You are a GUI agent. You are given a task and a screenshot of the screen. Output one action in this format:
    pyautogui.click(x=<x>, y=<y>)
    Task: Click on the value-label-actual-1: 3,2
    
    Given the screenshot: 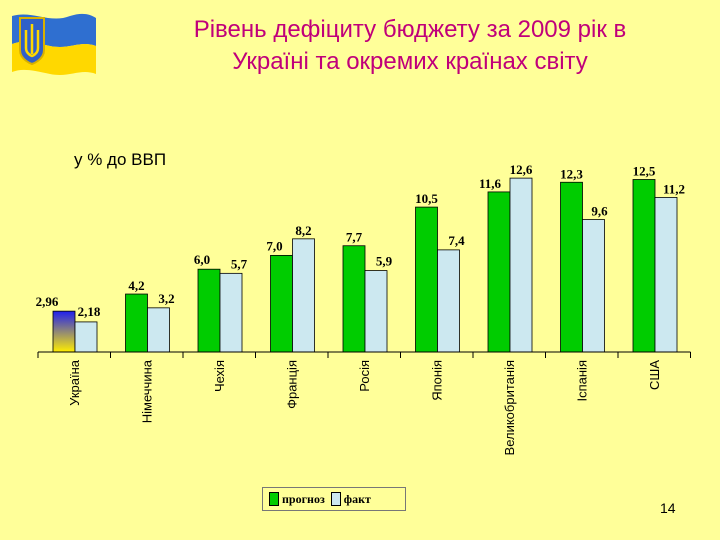 What is the action you would take?
    pyautogui.click(x=166, y=298)
    